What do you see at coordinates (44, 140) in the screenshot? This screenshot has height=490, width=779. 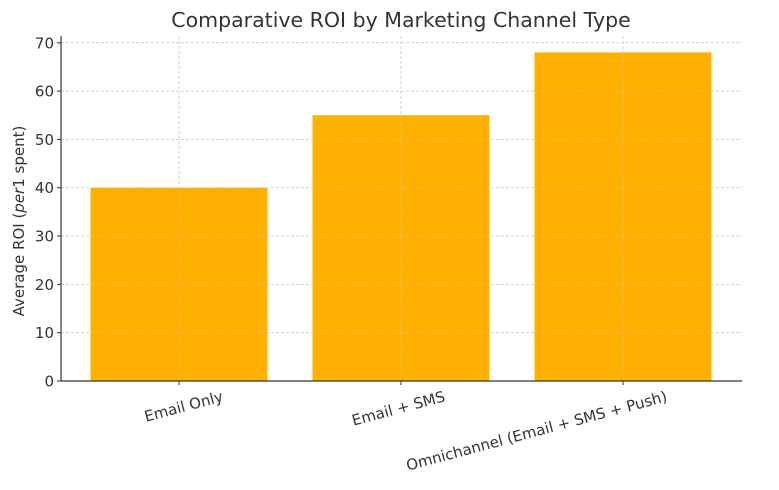 I see `y-tick-label: 50` at bounding box center [44, 140].